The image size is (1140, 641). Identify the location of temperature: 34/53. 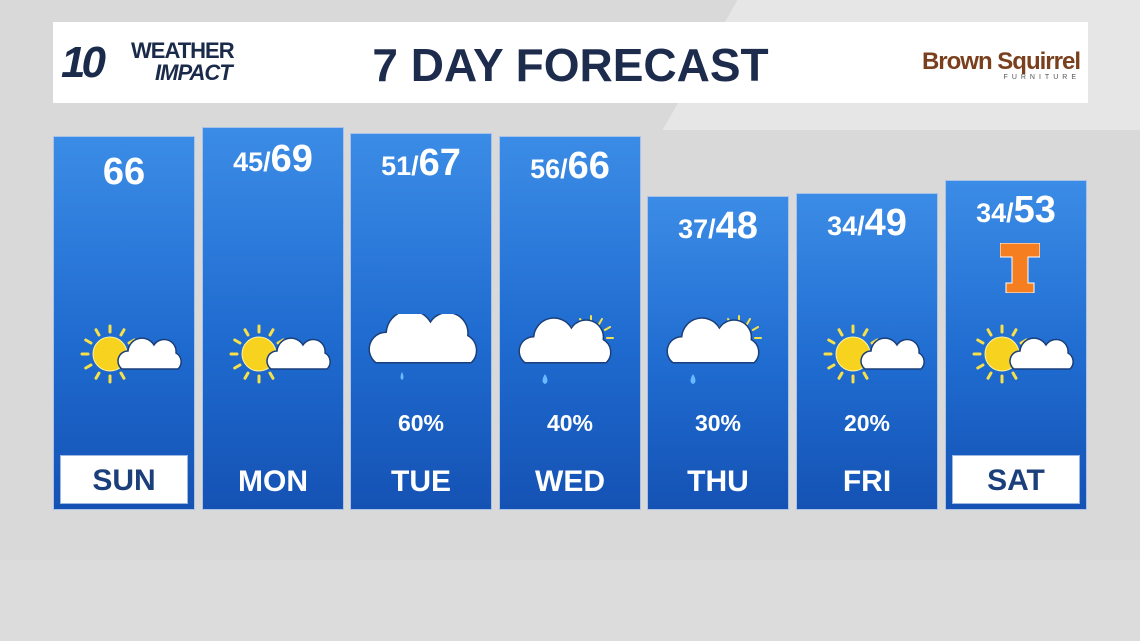
(1016, 210).